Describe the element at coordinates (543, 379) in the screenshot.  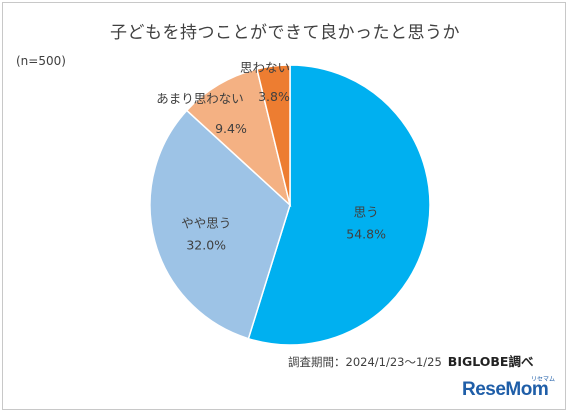
I see `resemom-logo-sub: リセマム` at that location.